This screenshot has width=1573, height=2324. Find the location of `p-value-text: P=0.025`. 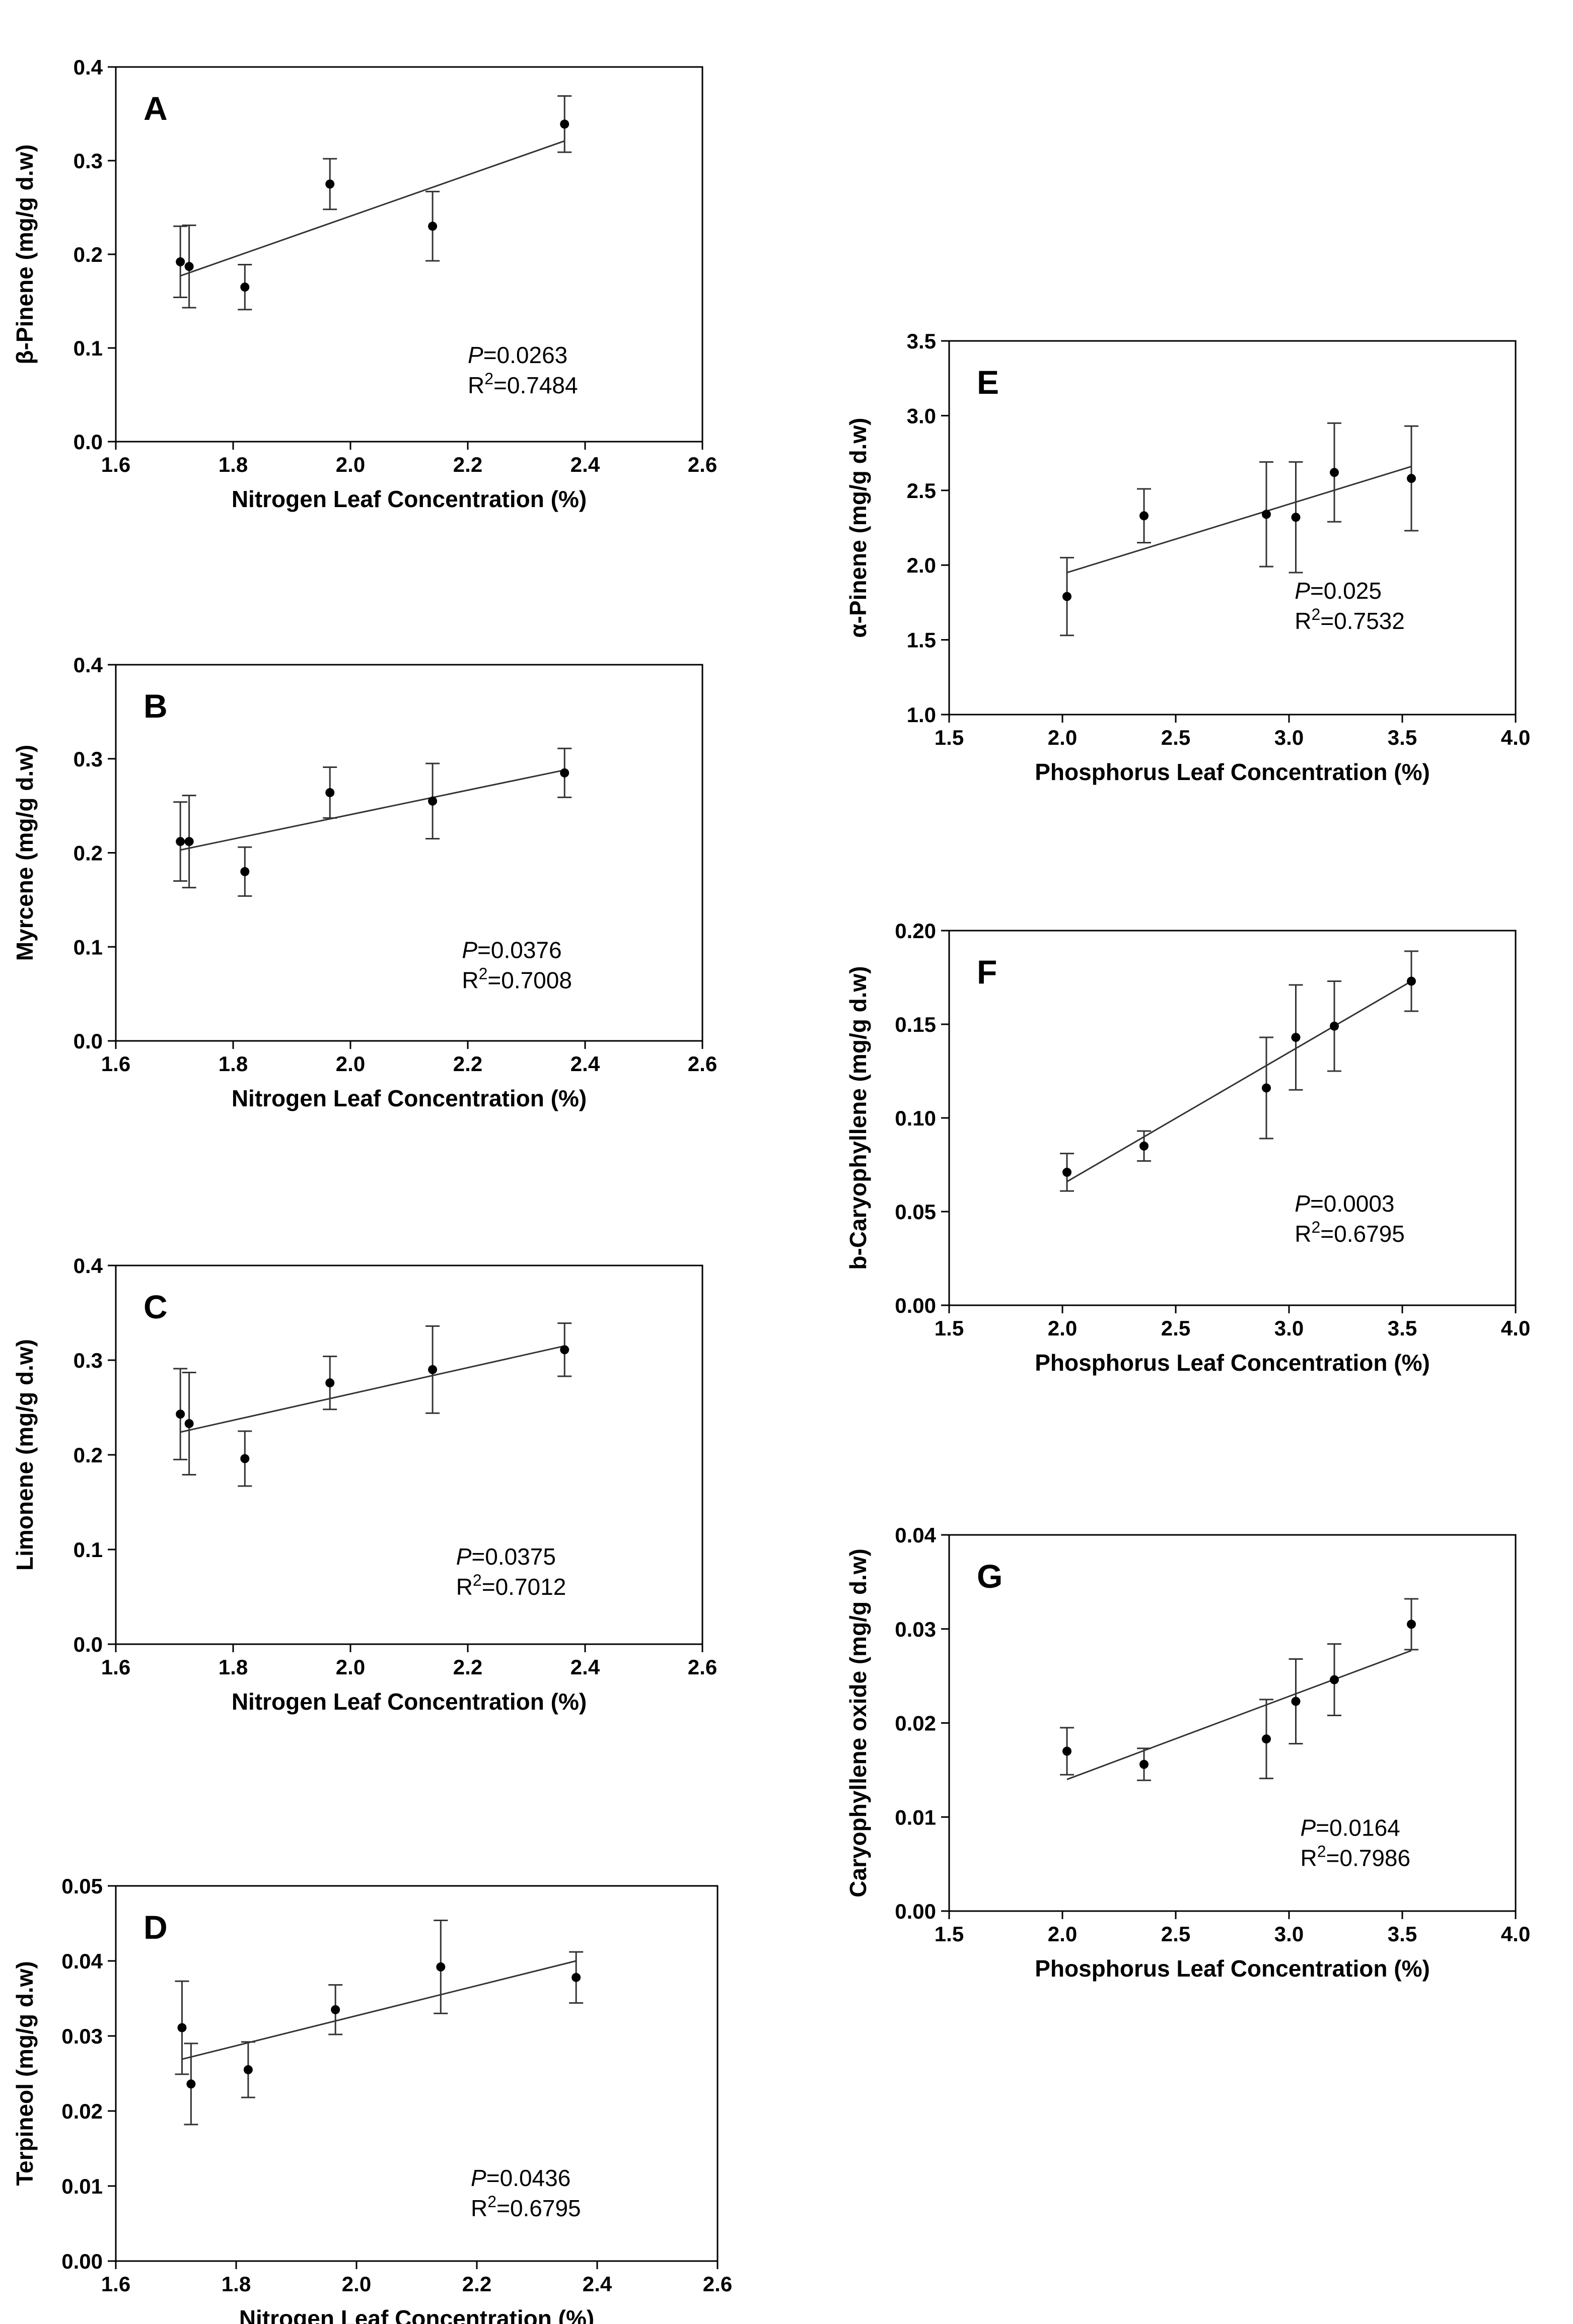

p-value-text: P=0.025 is located at coordinates (1338, 591).